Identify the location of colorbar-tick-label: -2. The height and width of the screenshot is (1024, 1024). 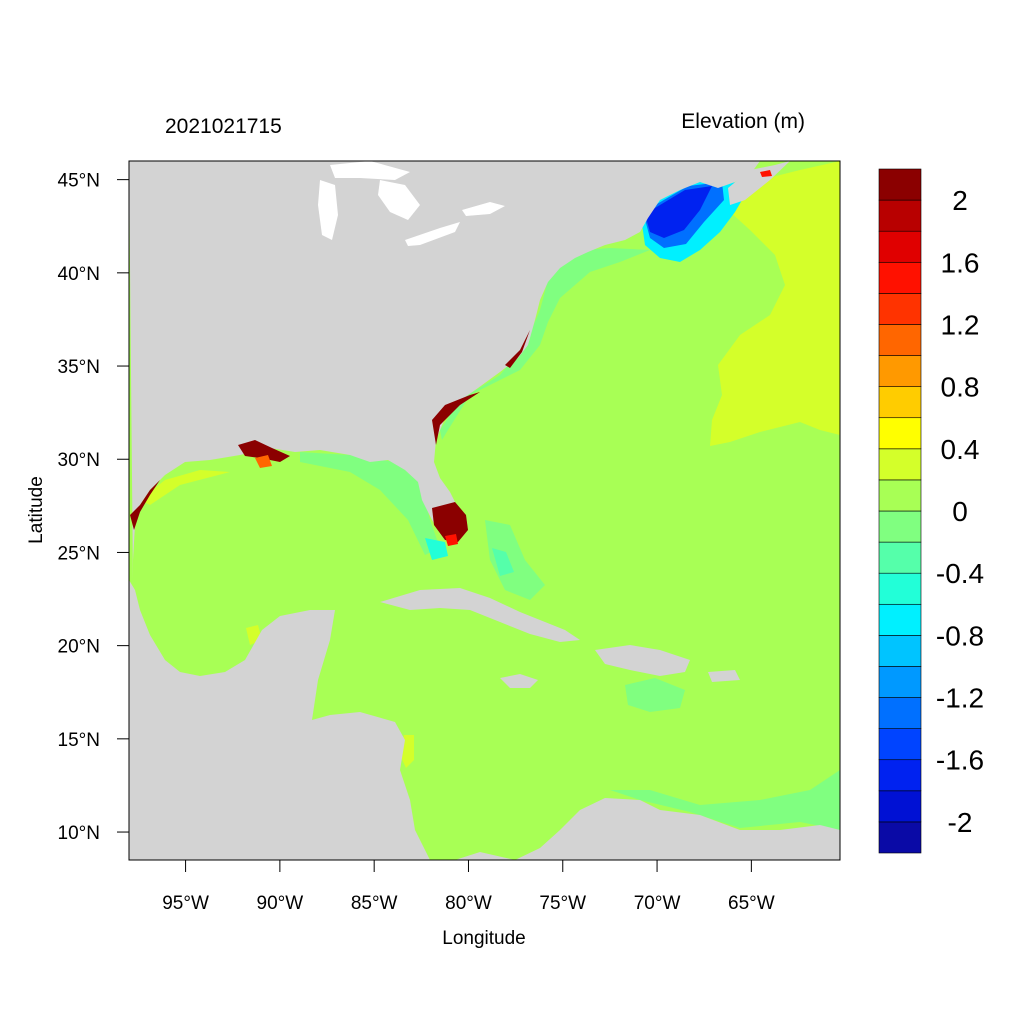
(960, 822).